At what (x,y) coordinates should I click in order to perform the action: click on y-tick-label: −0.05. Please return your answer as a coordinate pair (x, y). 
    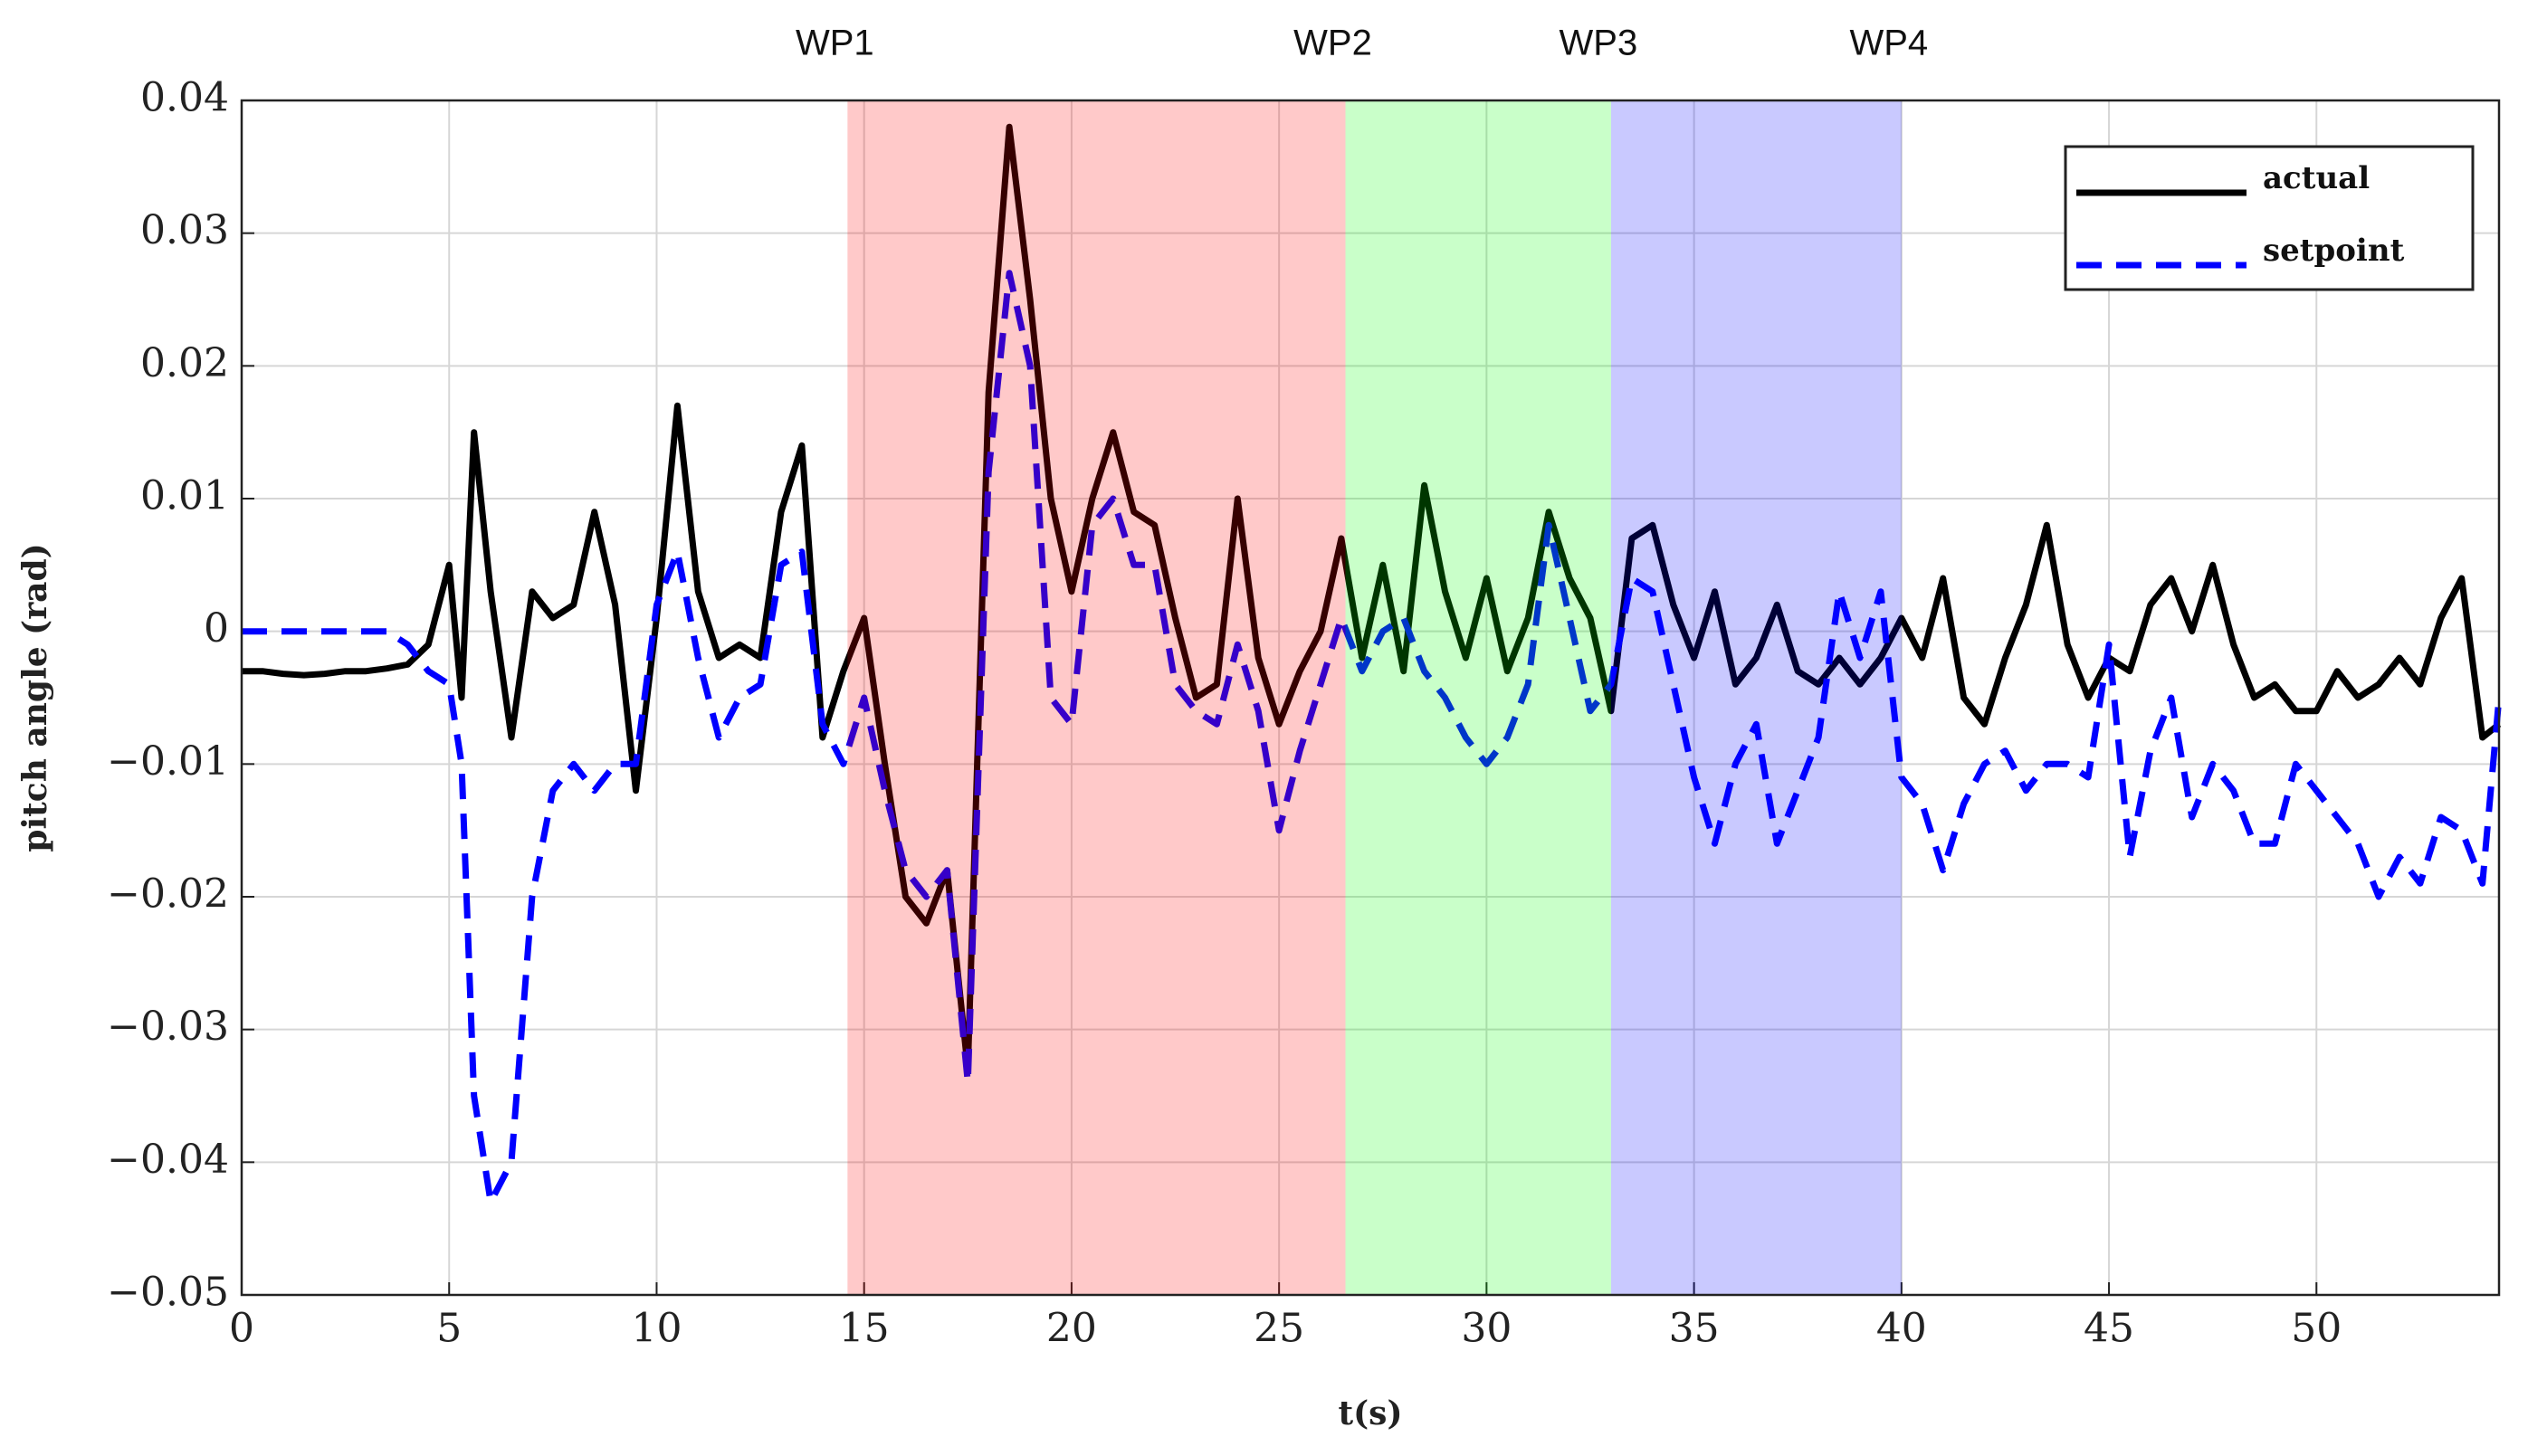
    Looking at the image, I should click on (168, 1293).